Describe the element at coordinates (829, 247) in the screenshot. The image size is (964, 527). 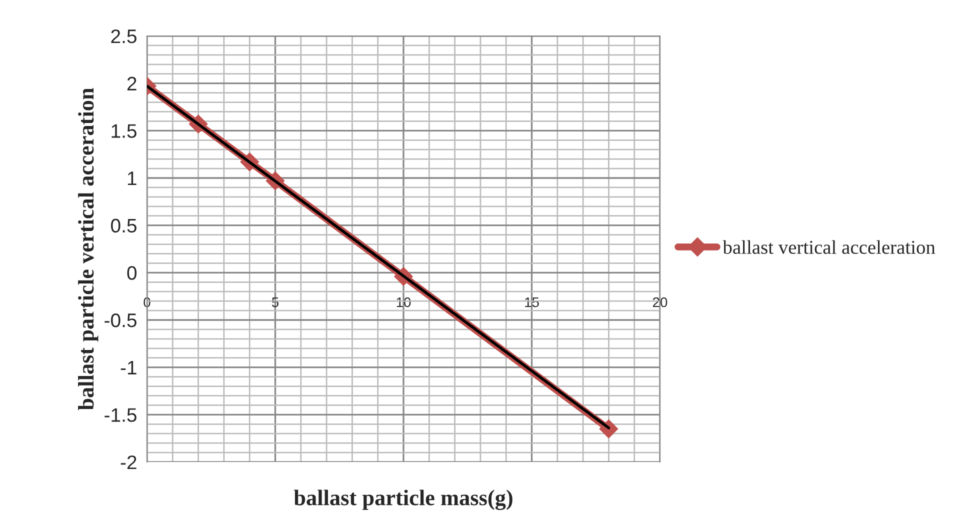
I see `legend-label: ballast vertical acceleration` at that location.